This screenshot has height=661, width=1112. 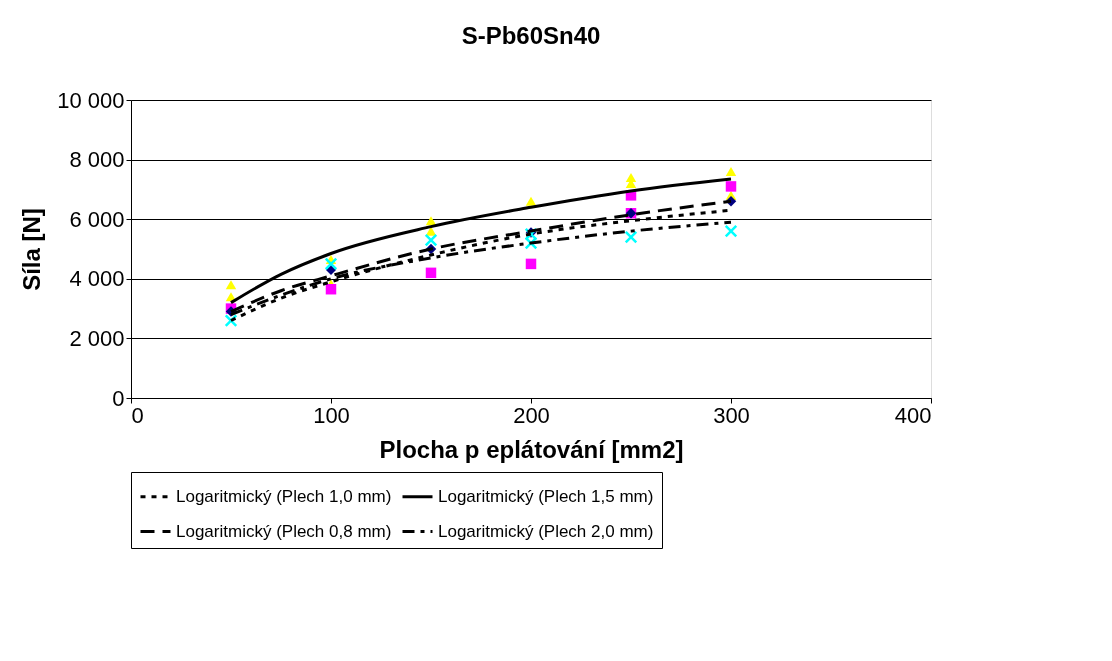 I want to click on y-tick-label: 10 000, so click(x=91, y=100).